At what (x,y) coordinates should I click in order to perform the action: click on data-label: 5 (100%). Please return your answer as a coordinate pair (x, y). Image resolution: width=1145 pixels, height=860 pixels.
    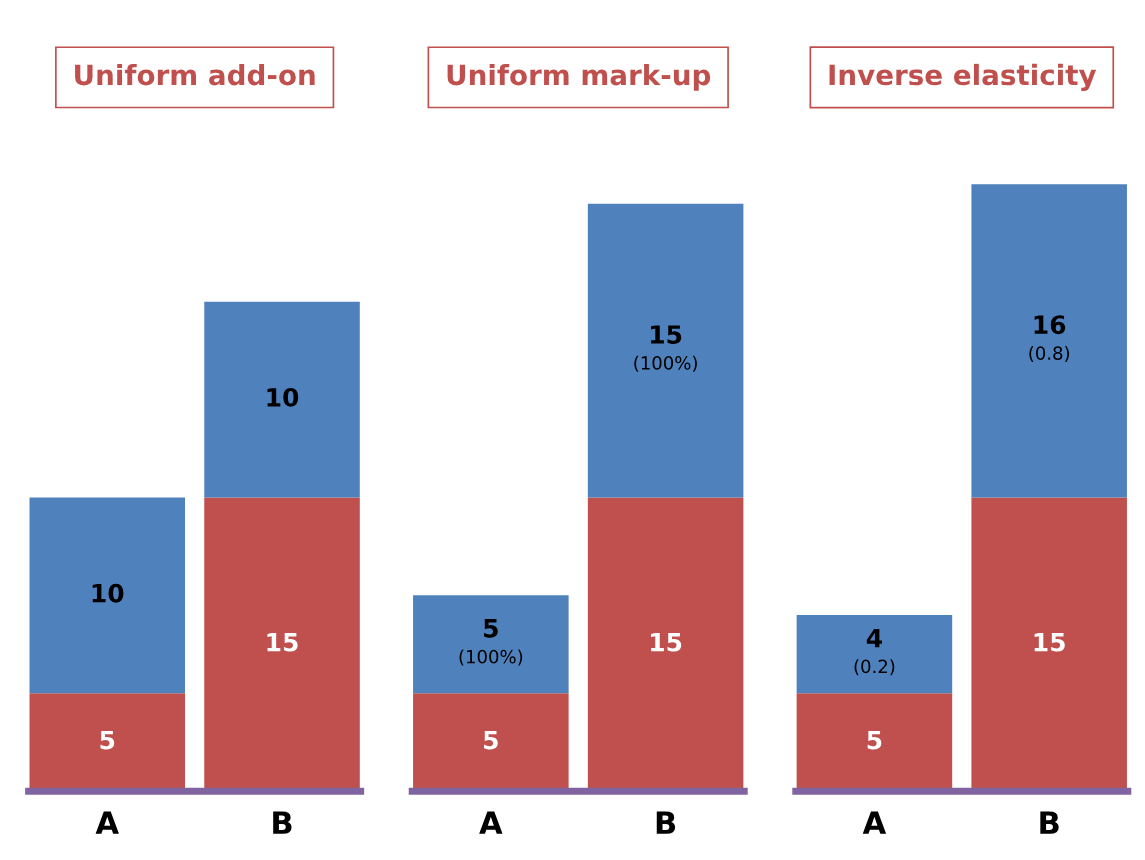
    Looking at the image, I should click on (491, 642).